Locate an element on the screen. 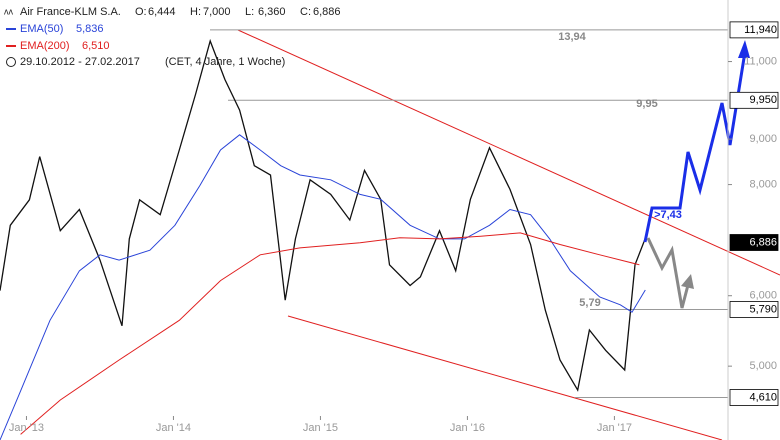 The image size is (780, 440). x-tick-label: Jan '13 is located at coordinates (26, 428).